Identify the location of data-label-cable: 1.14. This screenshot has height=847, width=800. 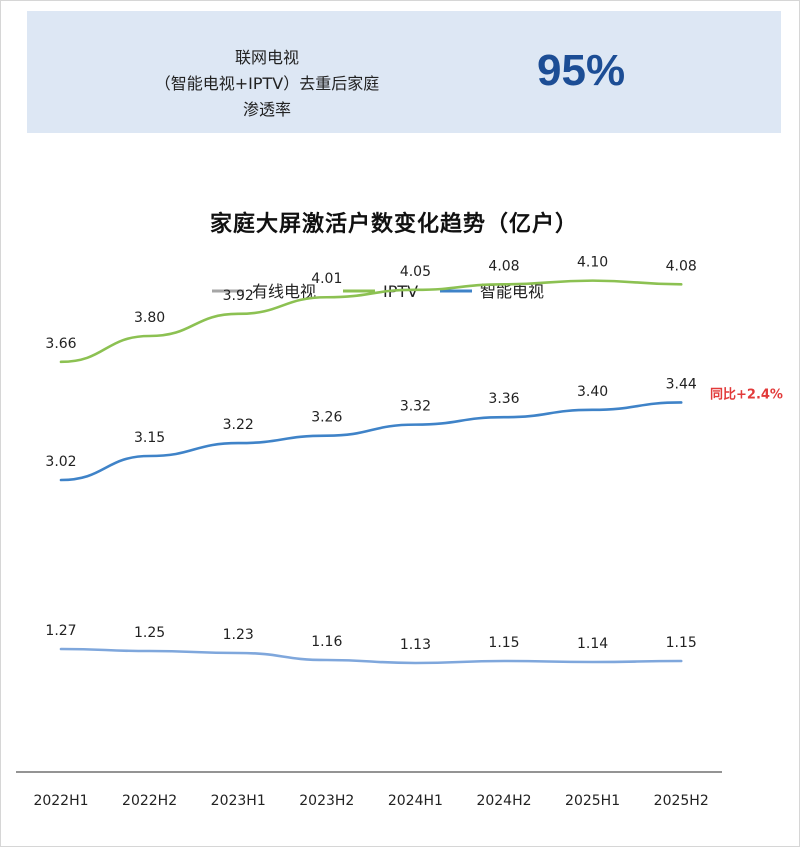
(592, 644).